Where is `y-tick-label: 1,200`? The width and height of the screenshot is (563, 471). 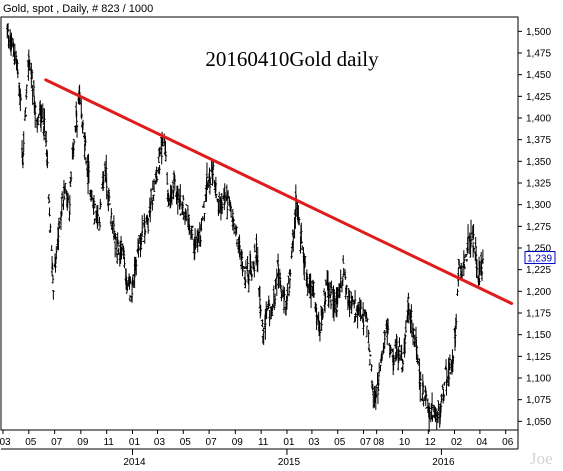 y-tick-label: 1,200 is located at coordinates (538, 292).